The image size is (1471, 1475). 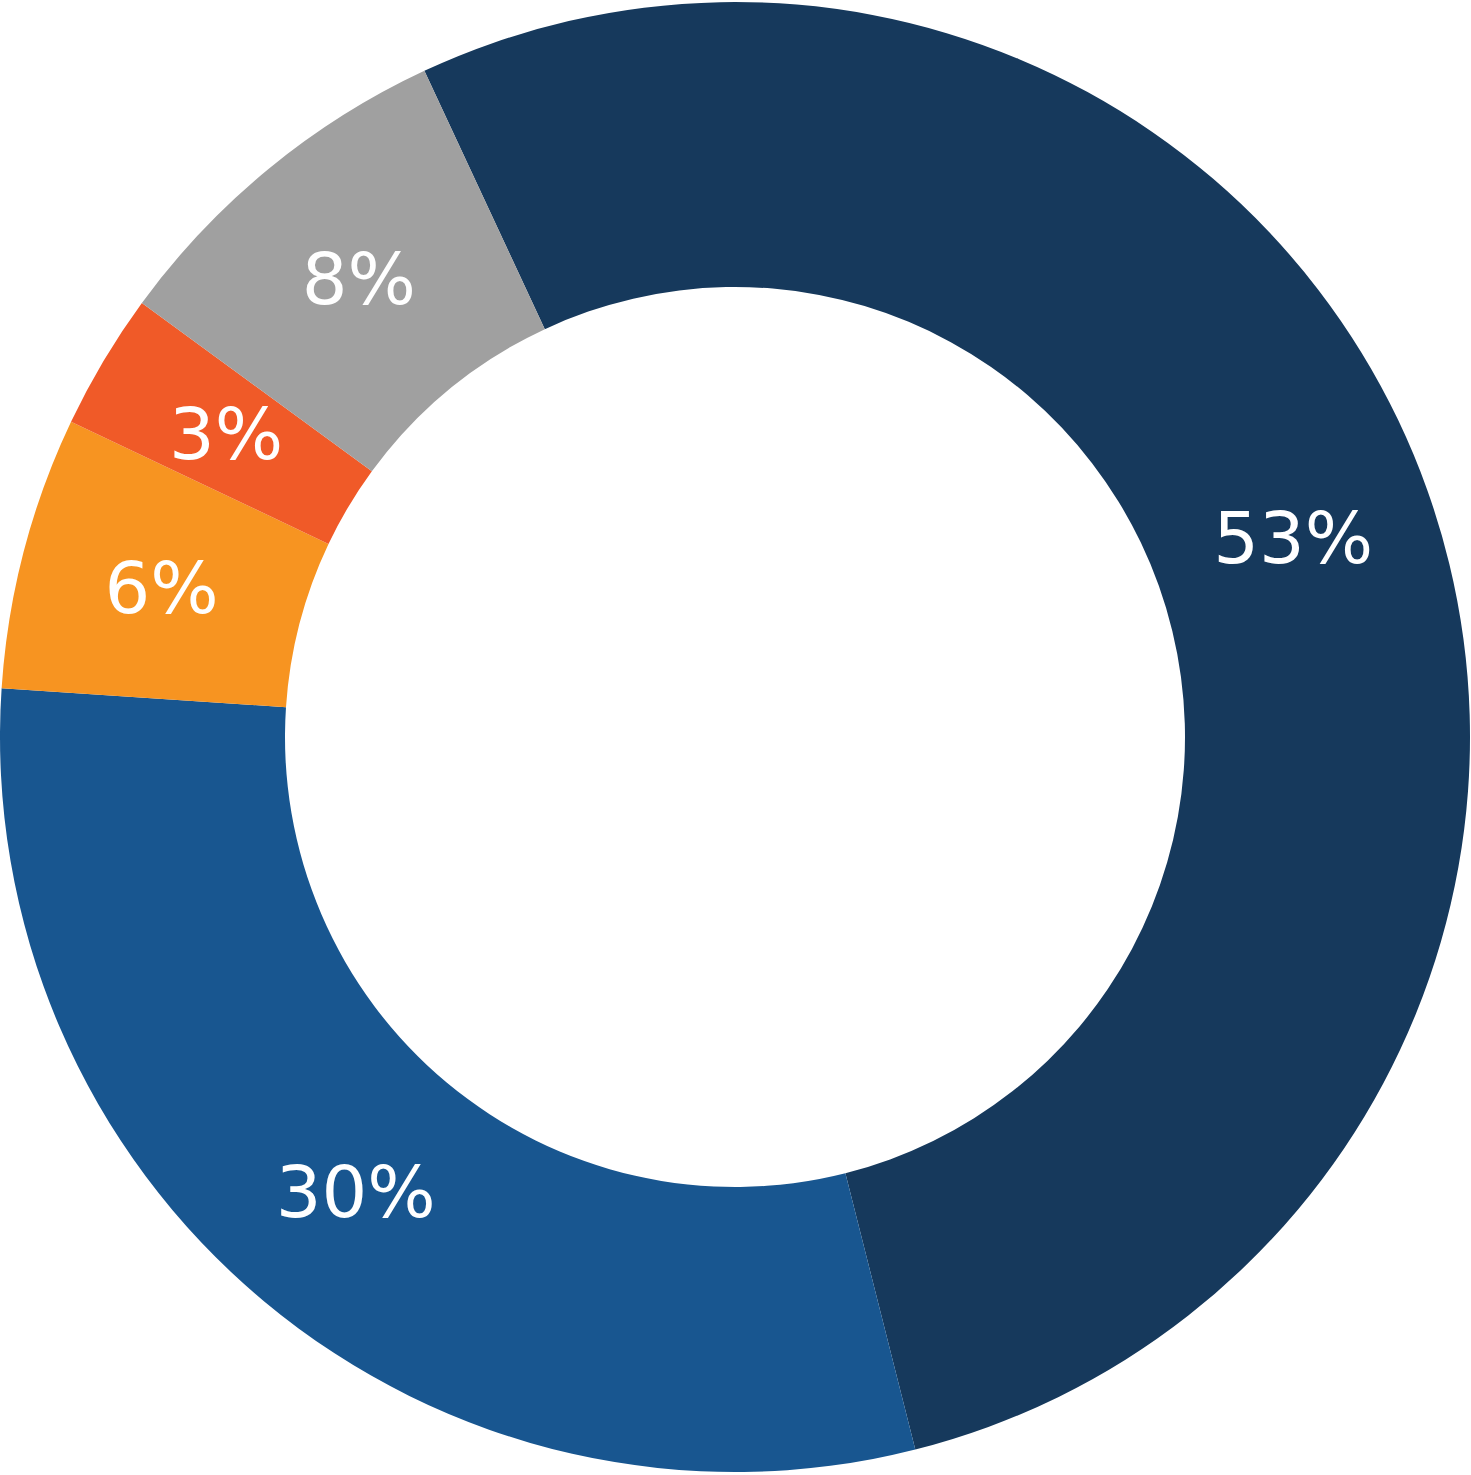 What do you see at coordinates (359, 279) in the screenshot?
I see `data-label: 8%` at bounding box center [359, 279].